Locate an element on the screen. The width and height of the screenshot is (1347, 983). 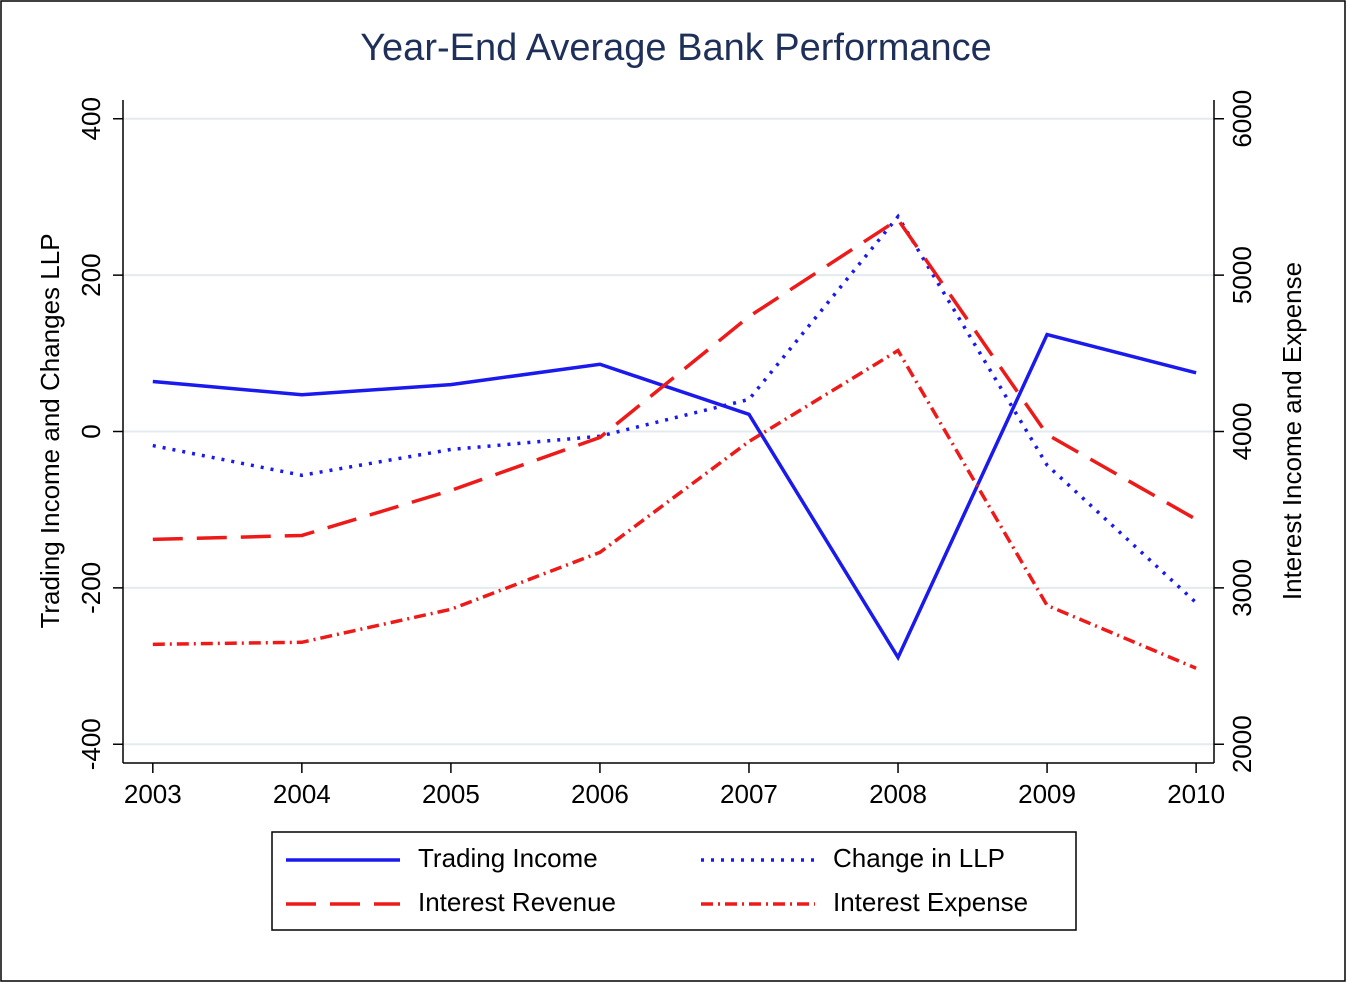
x-tick-label: 2010 is located at coordinates (1196, 794).